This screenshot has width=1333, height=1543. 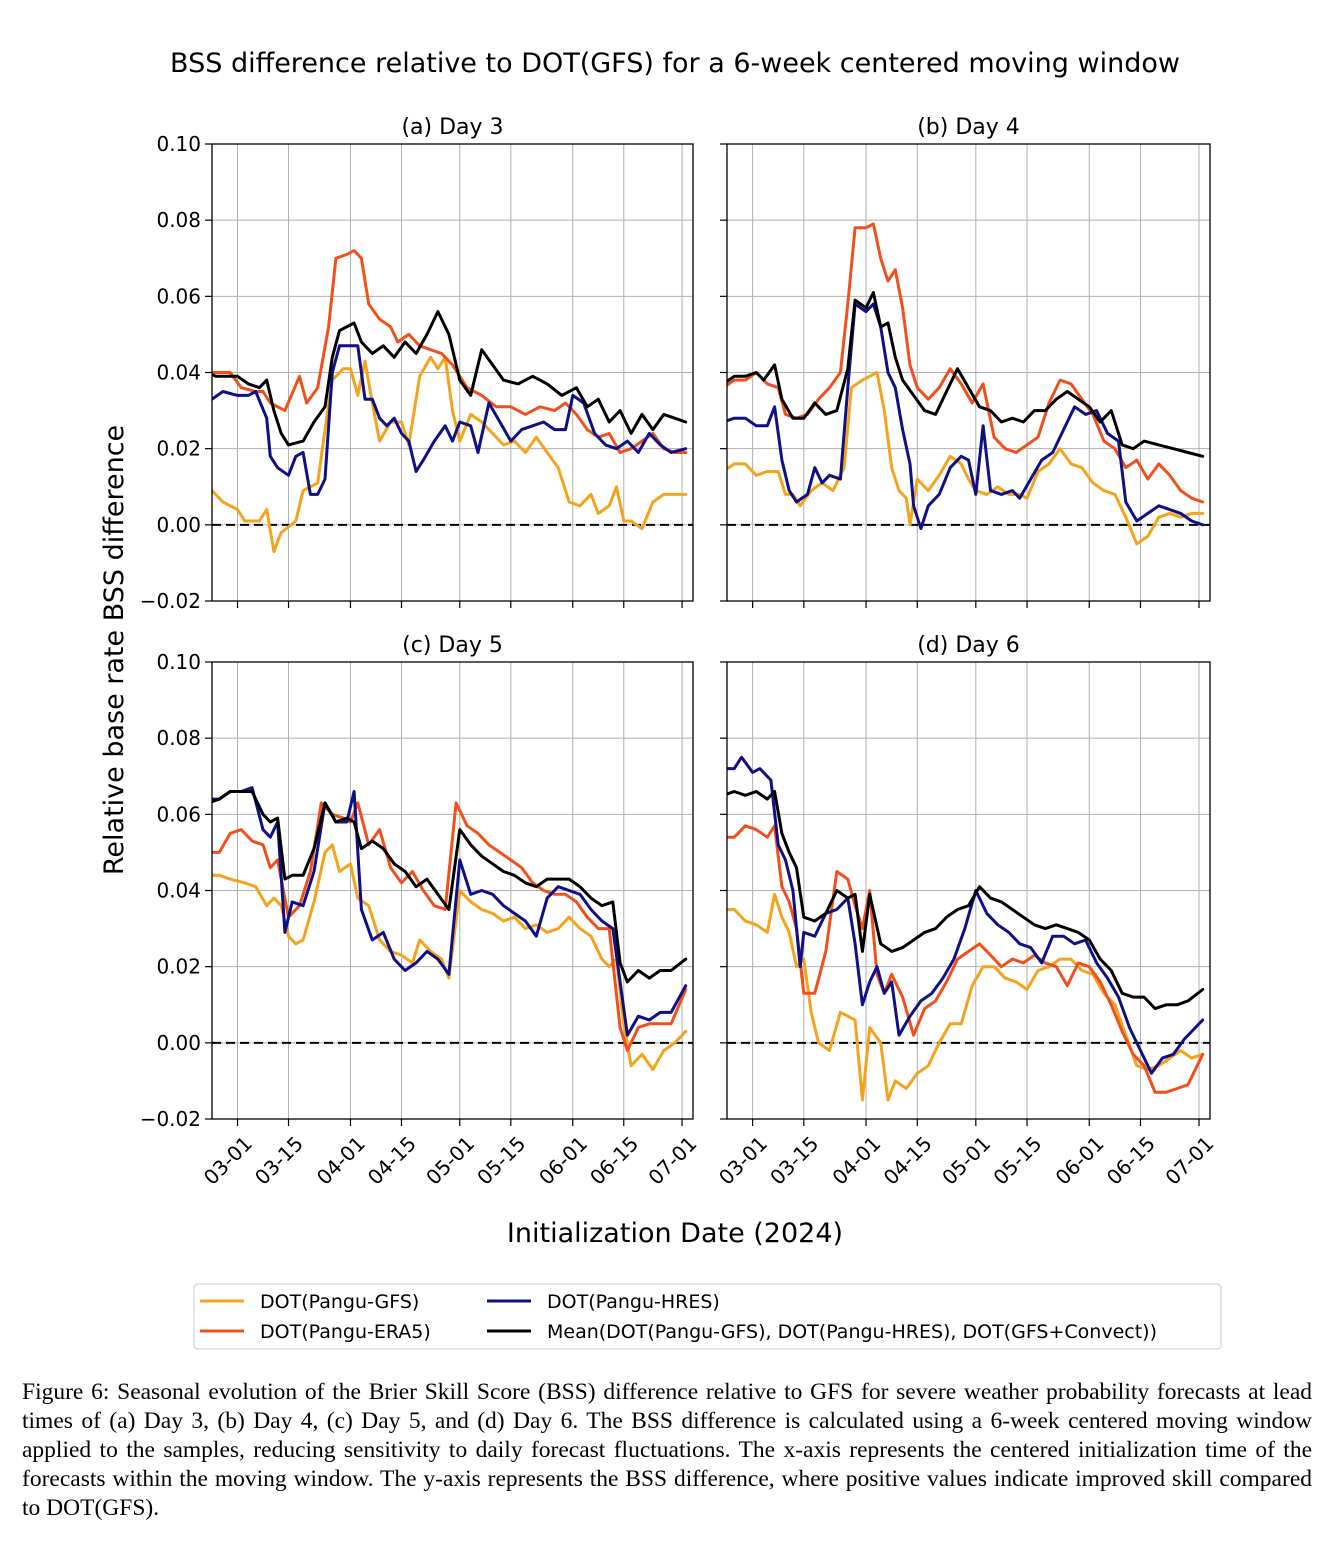 What do you see at coordinates (633, 1302) in the screenshot?
I see `legend-label: DOT(Pangu-HRES)` at bounding box center [633, 1302].